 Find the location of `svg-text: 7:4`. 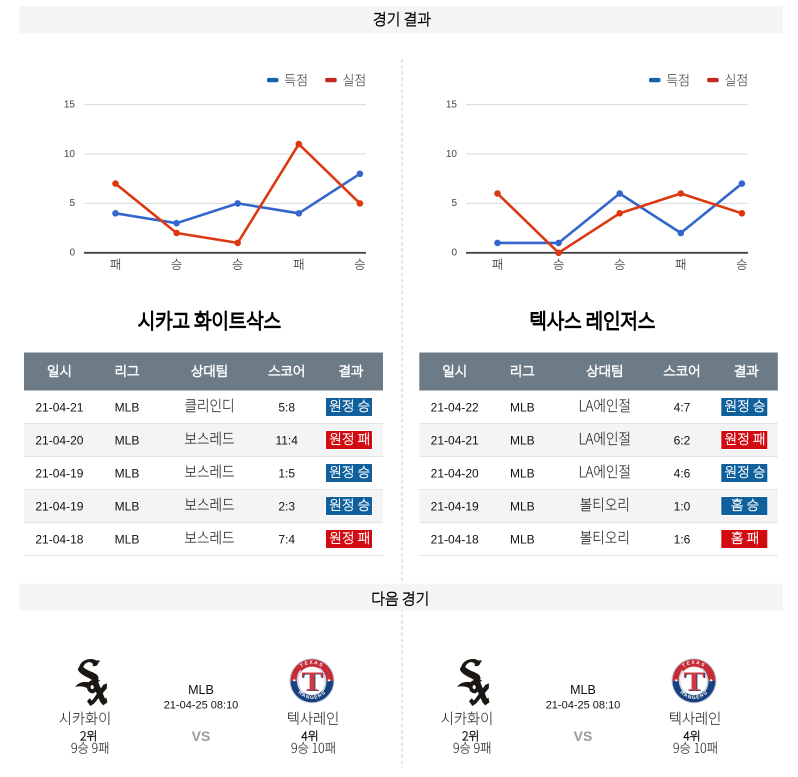

svg-text: 7:4 is located at coordinates (286, 539).